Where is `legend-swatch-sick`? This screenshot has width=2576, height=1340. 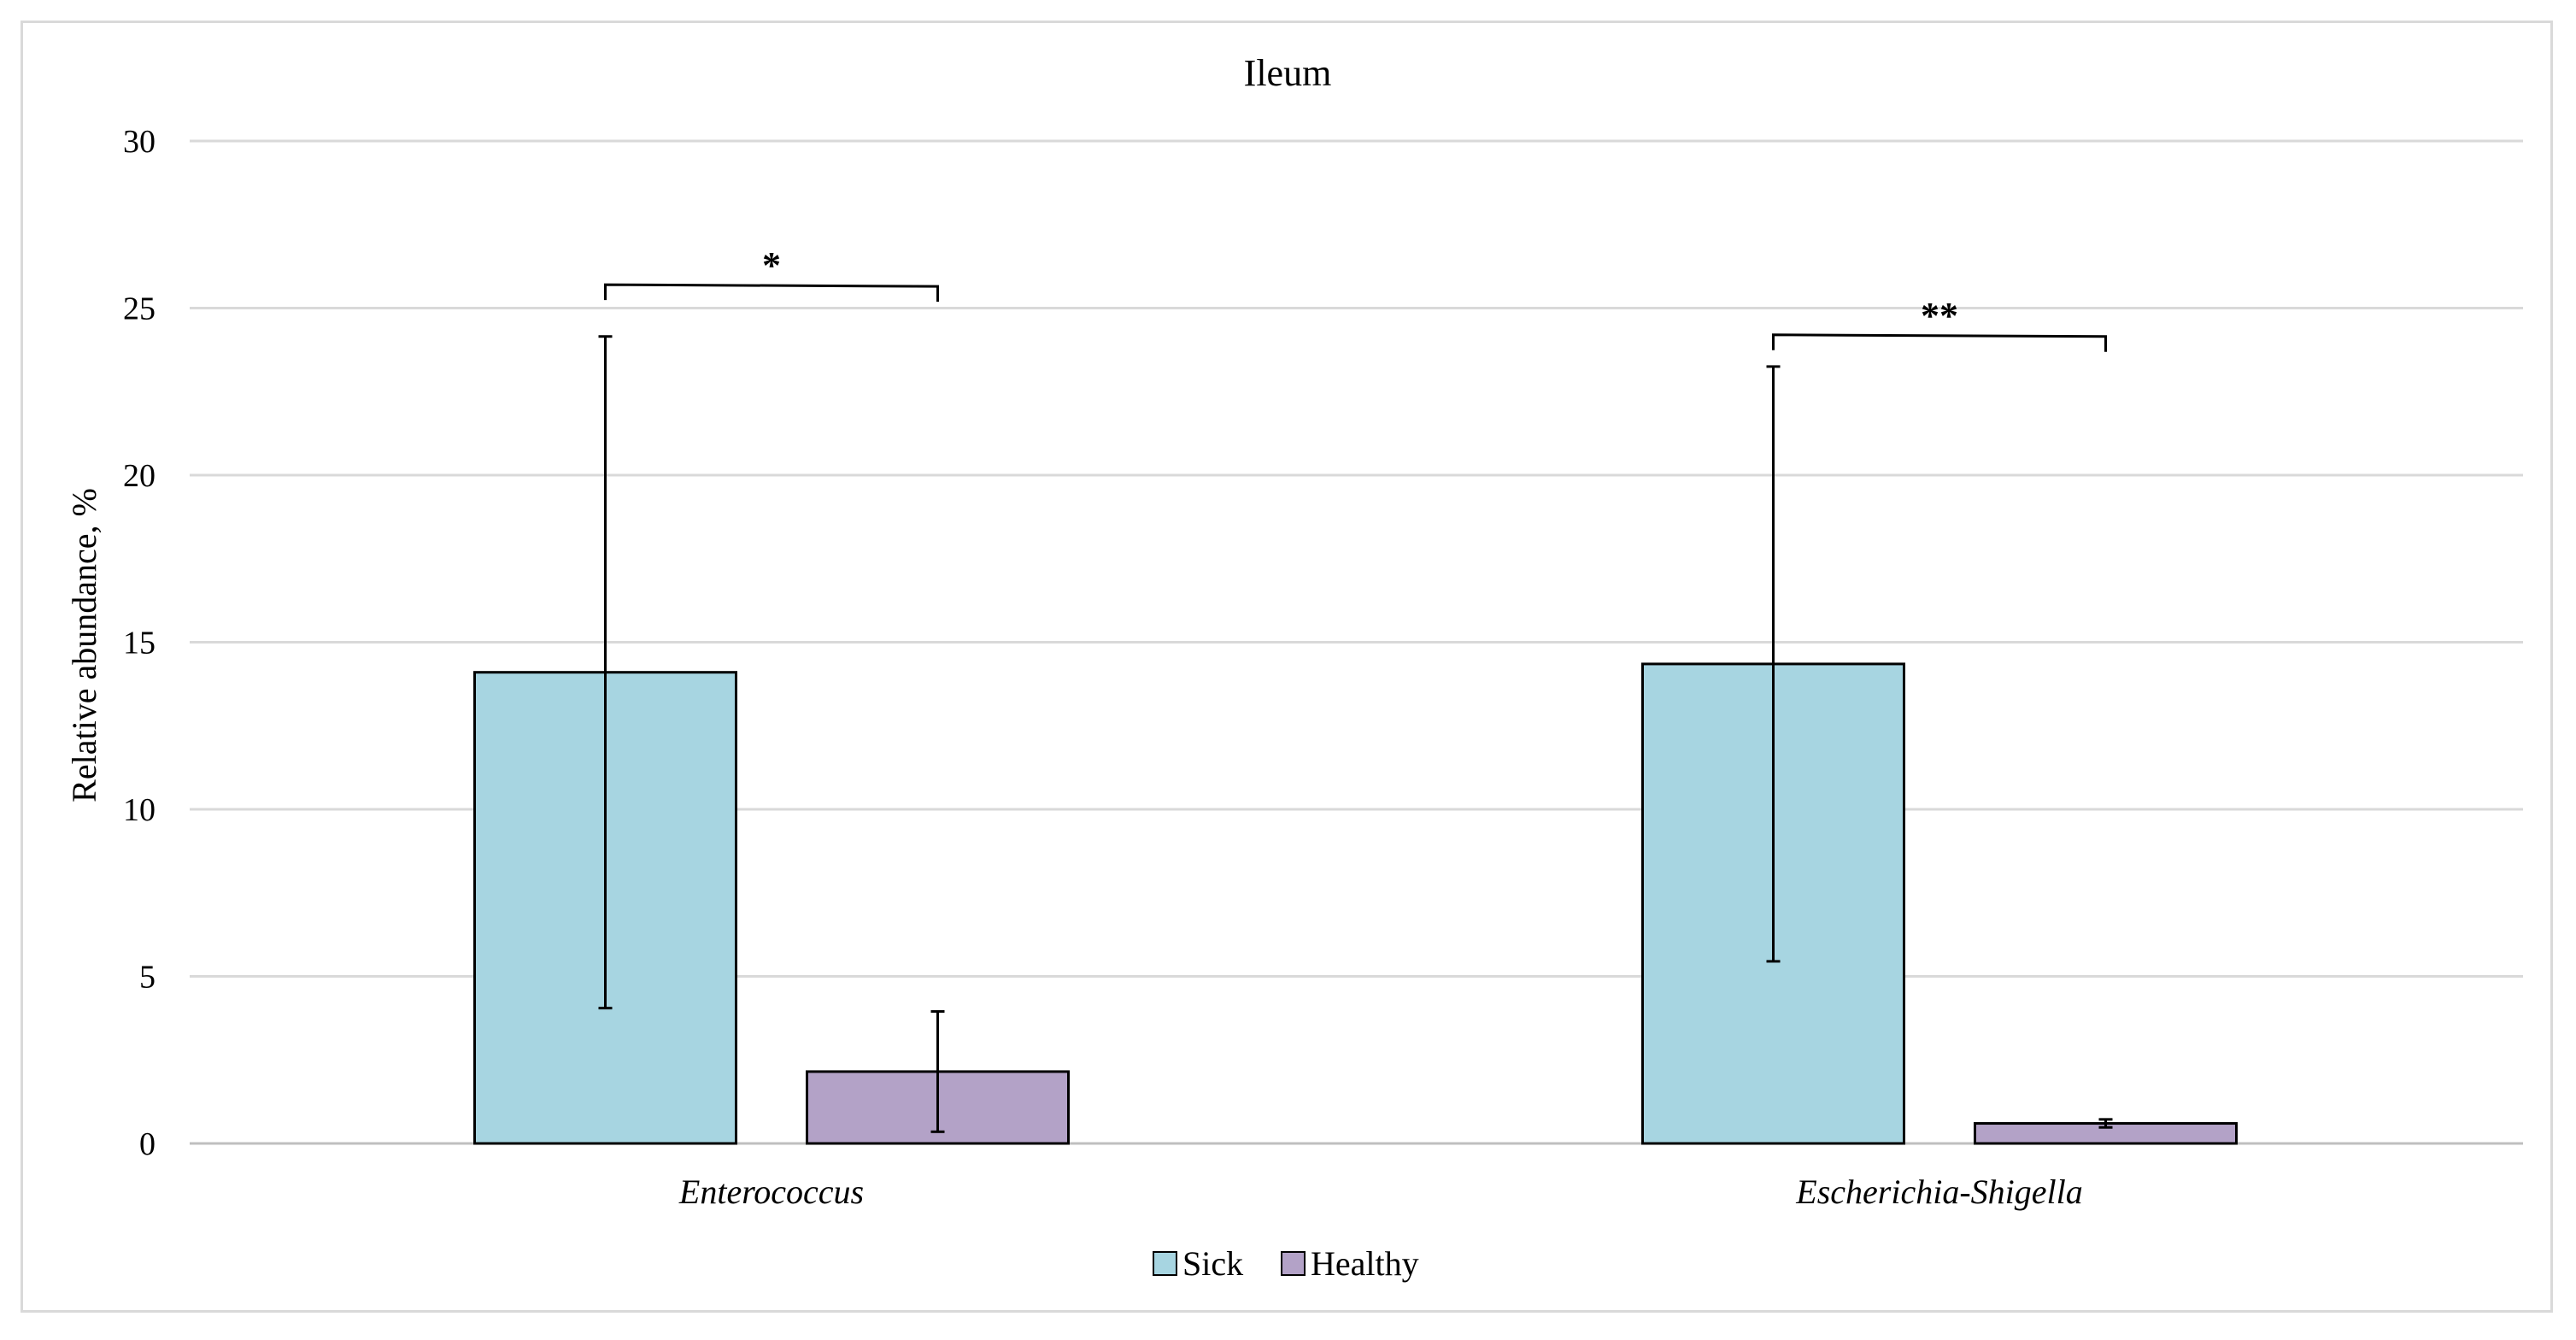 legend-swatch-sick is located at coordinates (1165, 1263).